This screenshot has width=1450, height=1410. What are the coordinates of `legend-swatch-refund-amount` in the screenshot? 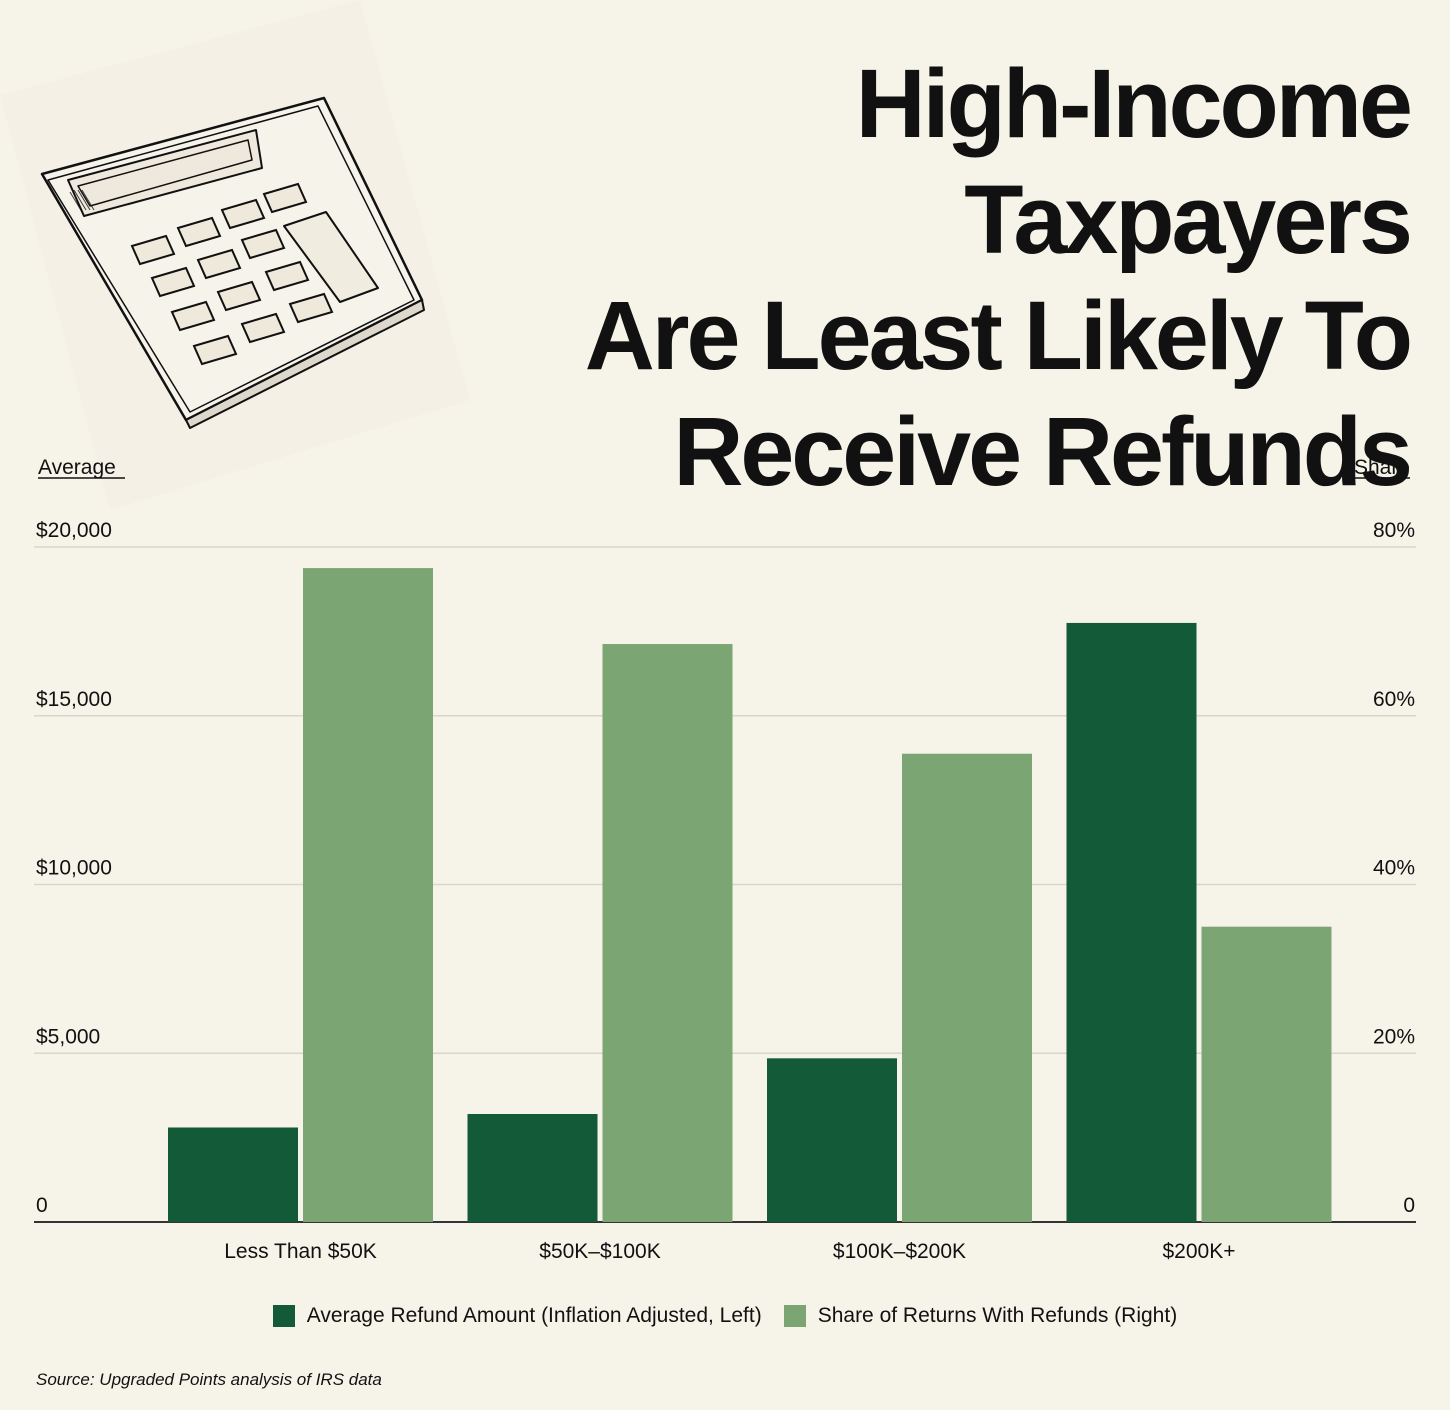 It's located at (283, 1316).